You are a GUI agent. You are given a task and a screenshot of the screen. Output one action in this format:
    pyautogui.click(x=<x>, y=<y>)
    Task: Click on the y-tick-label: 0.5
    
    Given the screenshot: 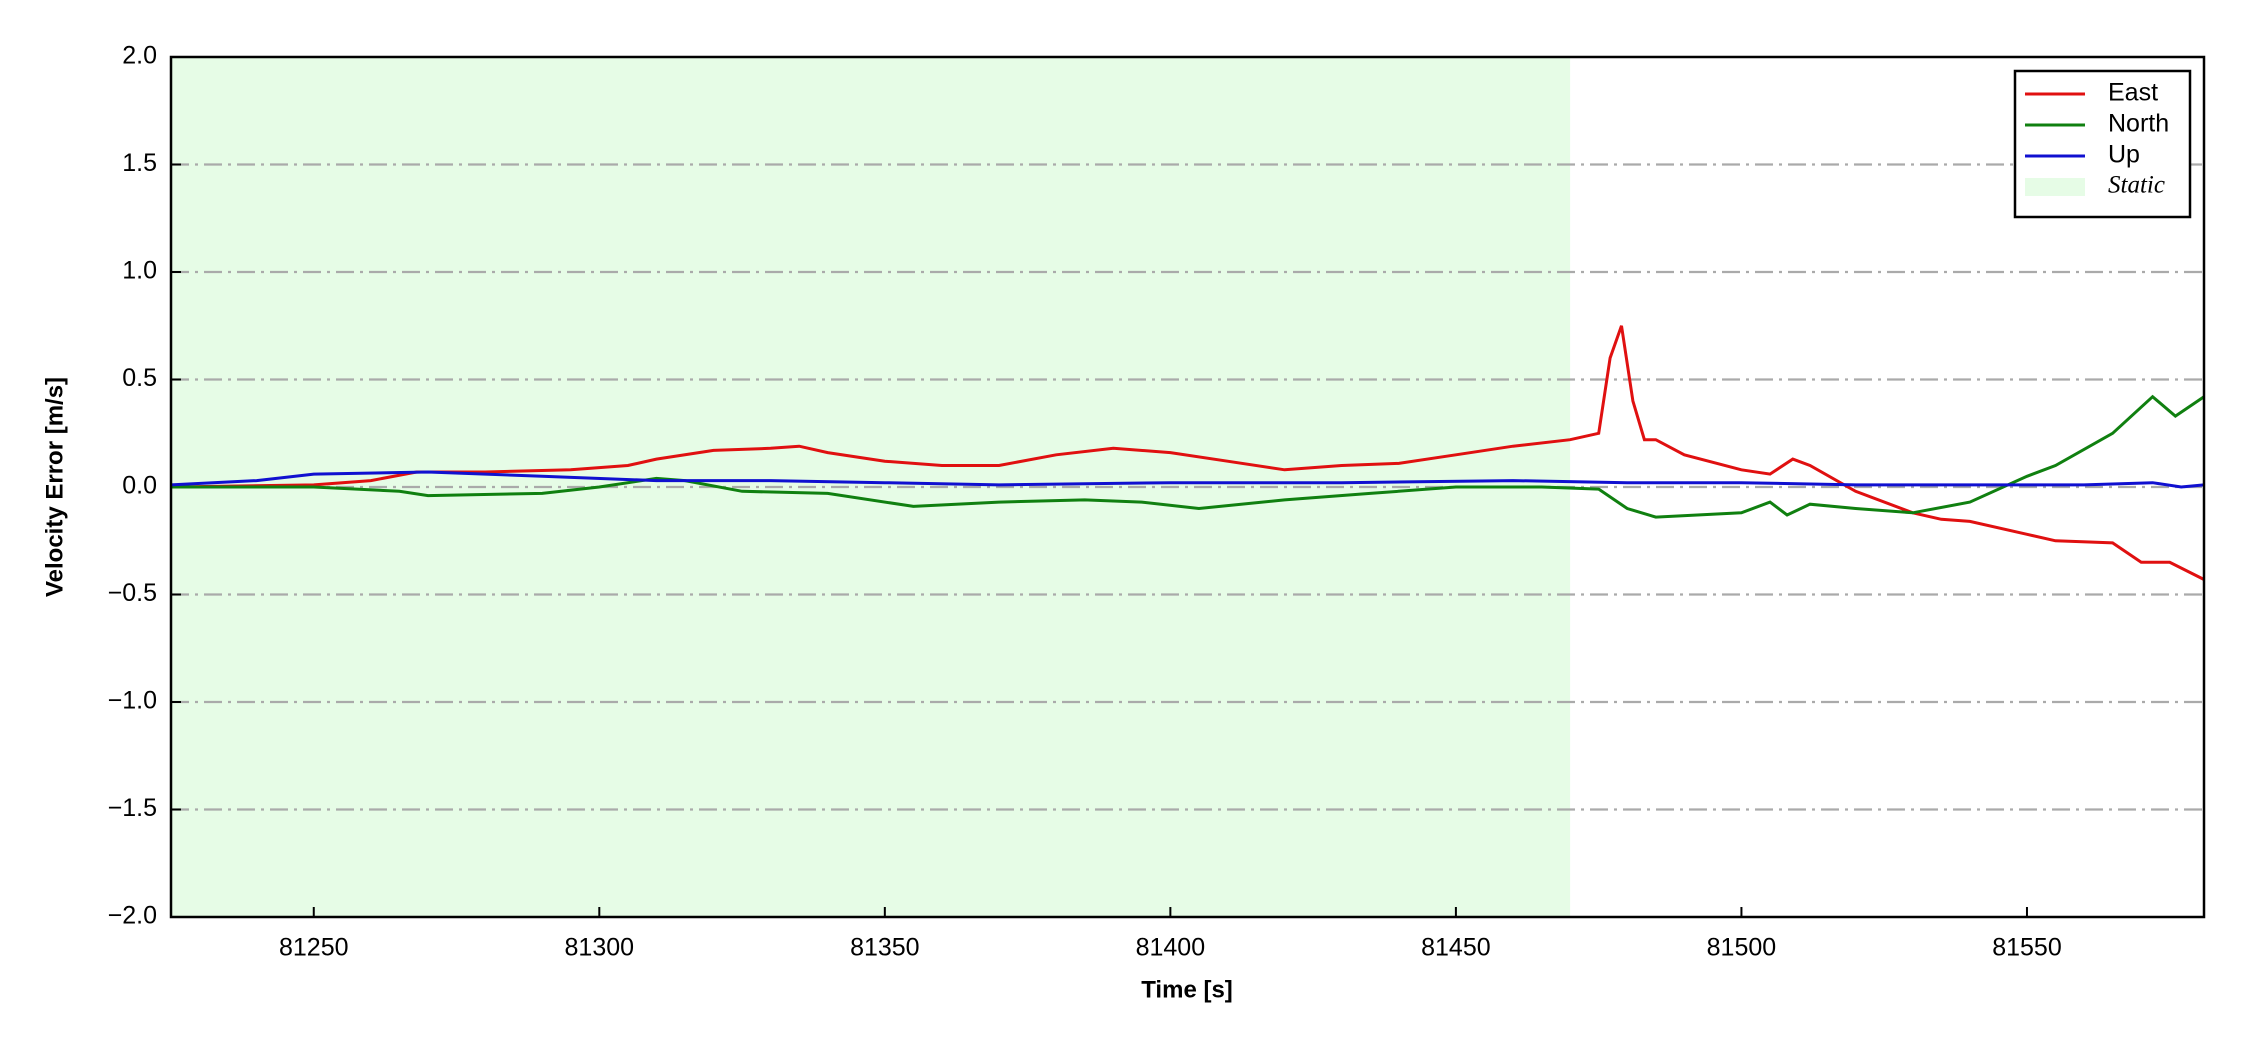 What is the action you would take?
    pyautogui.click(x=139, y=378)
    